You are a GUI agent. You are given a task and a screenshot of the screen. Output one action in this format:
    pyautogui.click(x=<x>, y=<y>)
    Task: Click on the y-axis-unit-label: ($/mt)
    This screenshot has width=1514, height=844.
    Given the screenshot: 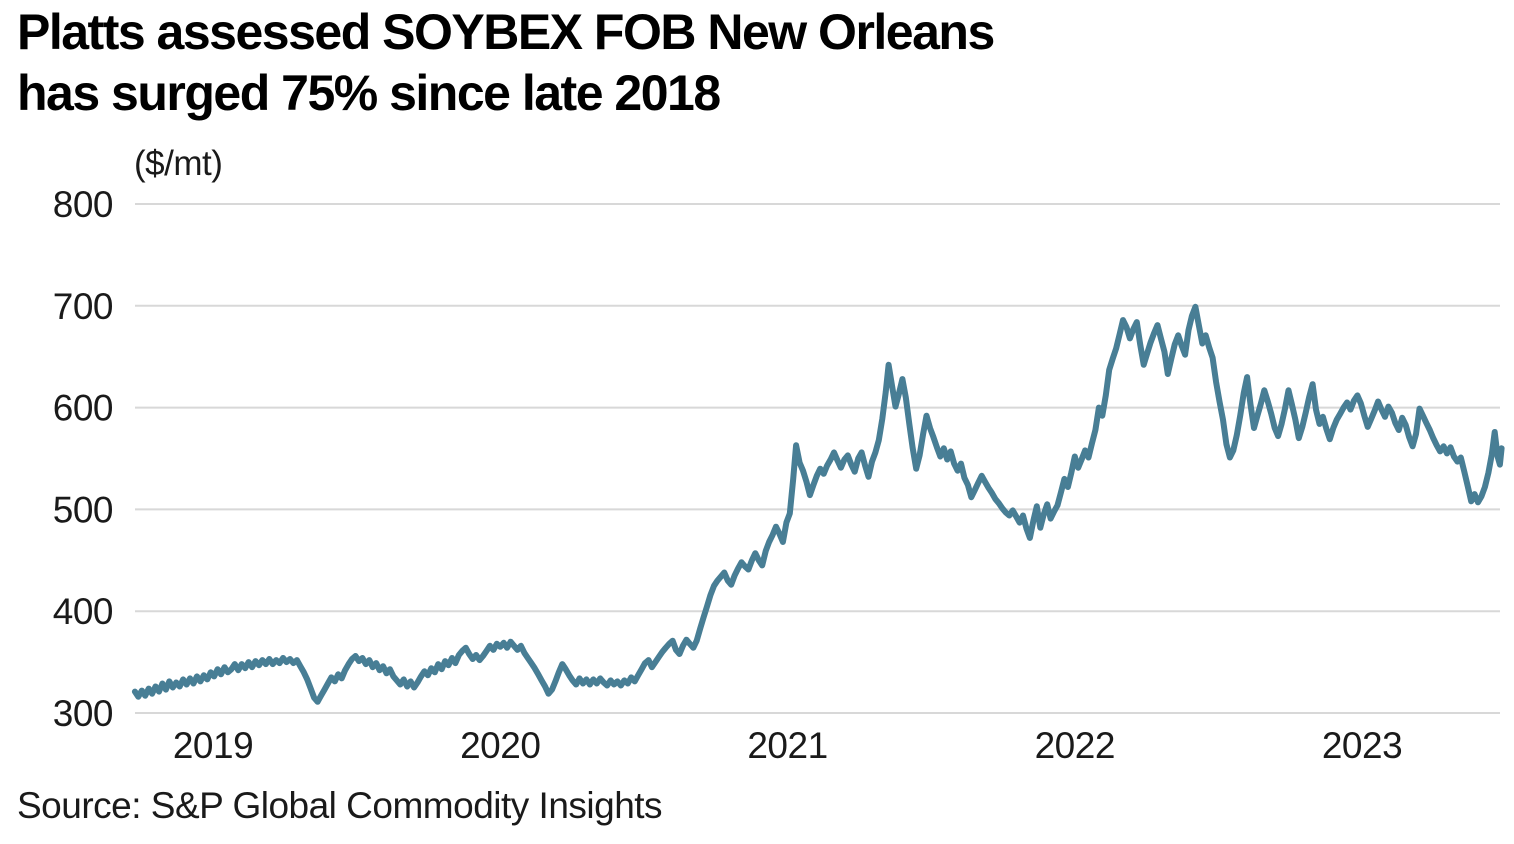 What is the action you would take?
    pyautogui.click(x=178, y=163)
    